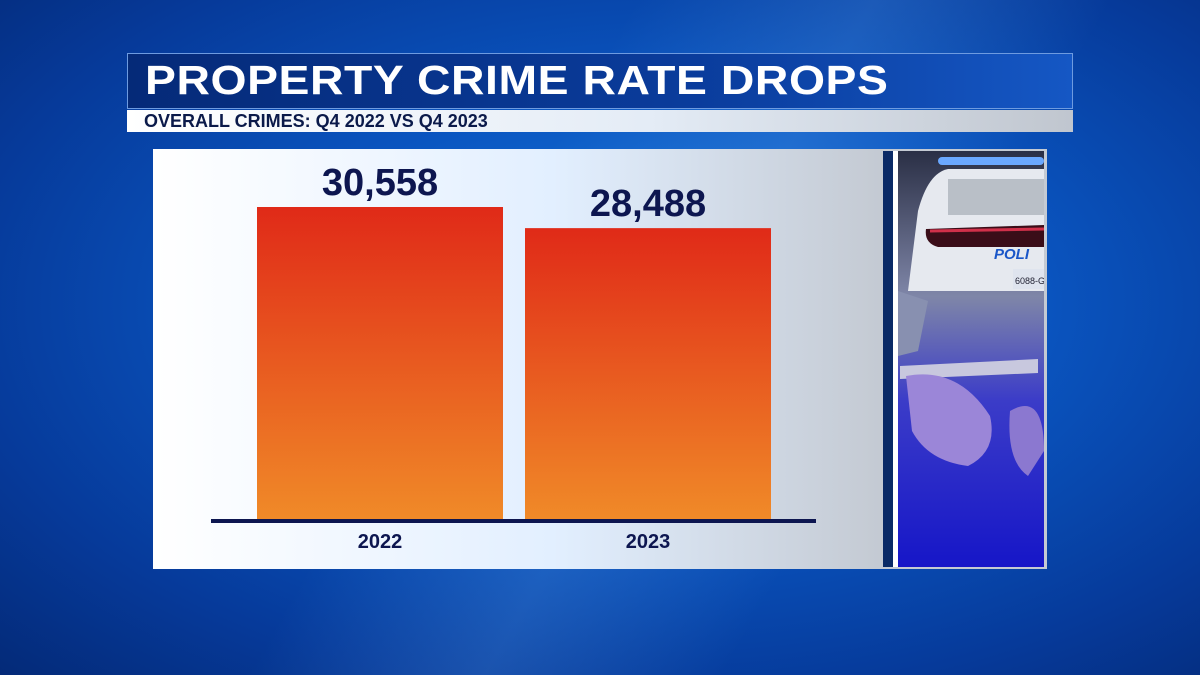 The image size is (1200, 675). Describe the element at coordinates (648, 204) in the screenshot. I see `data-label-2023: 28,488` at that location.